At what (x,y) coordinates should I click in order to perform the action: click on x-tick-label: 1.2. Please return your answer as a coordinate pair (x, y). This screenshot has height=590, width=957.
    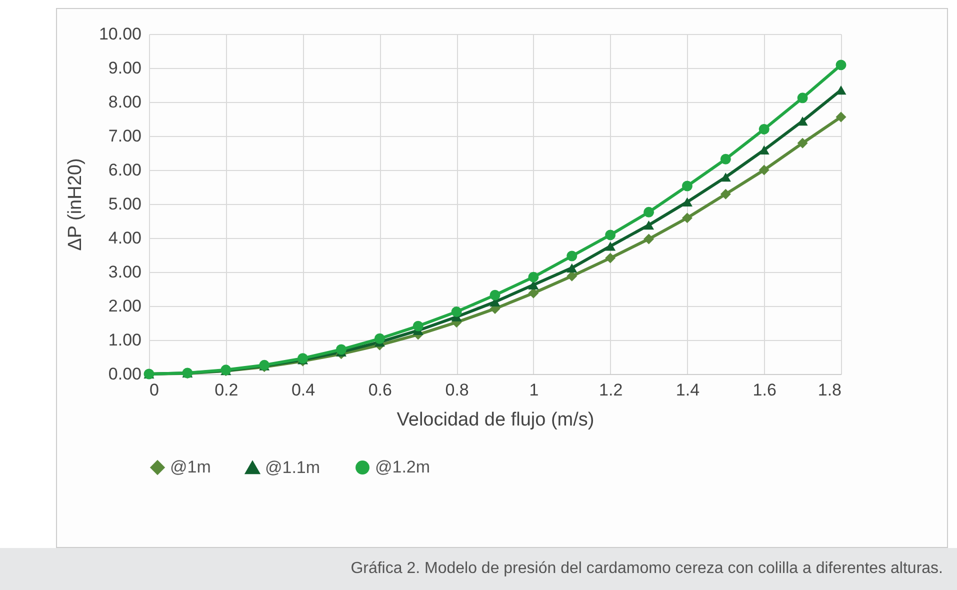
    Looking at the image, I should click on (611, 390).